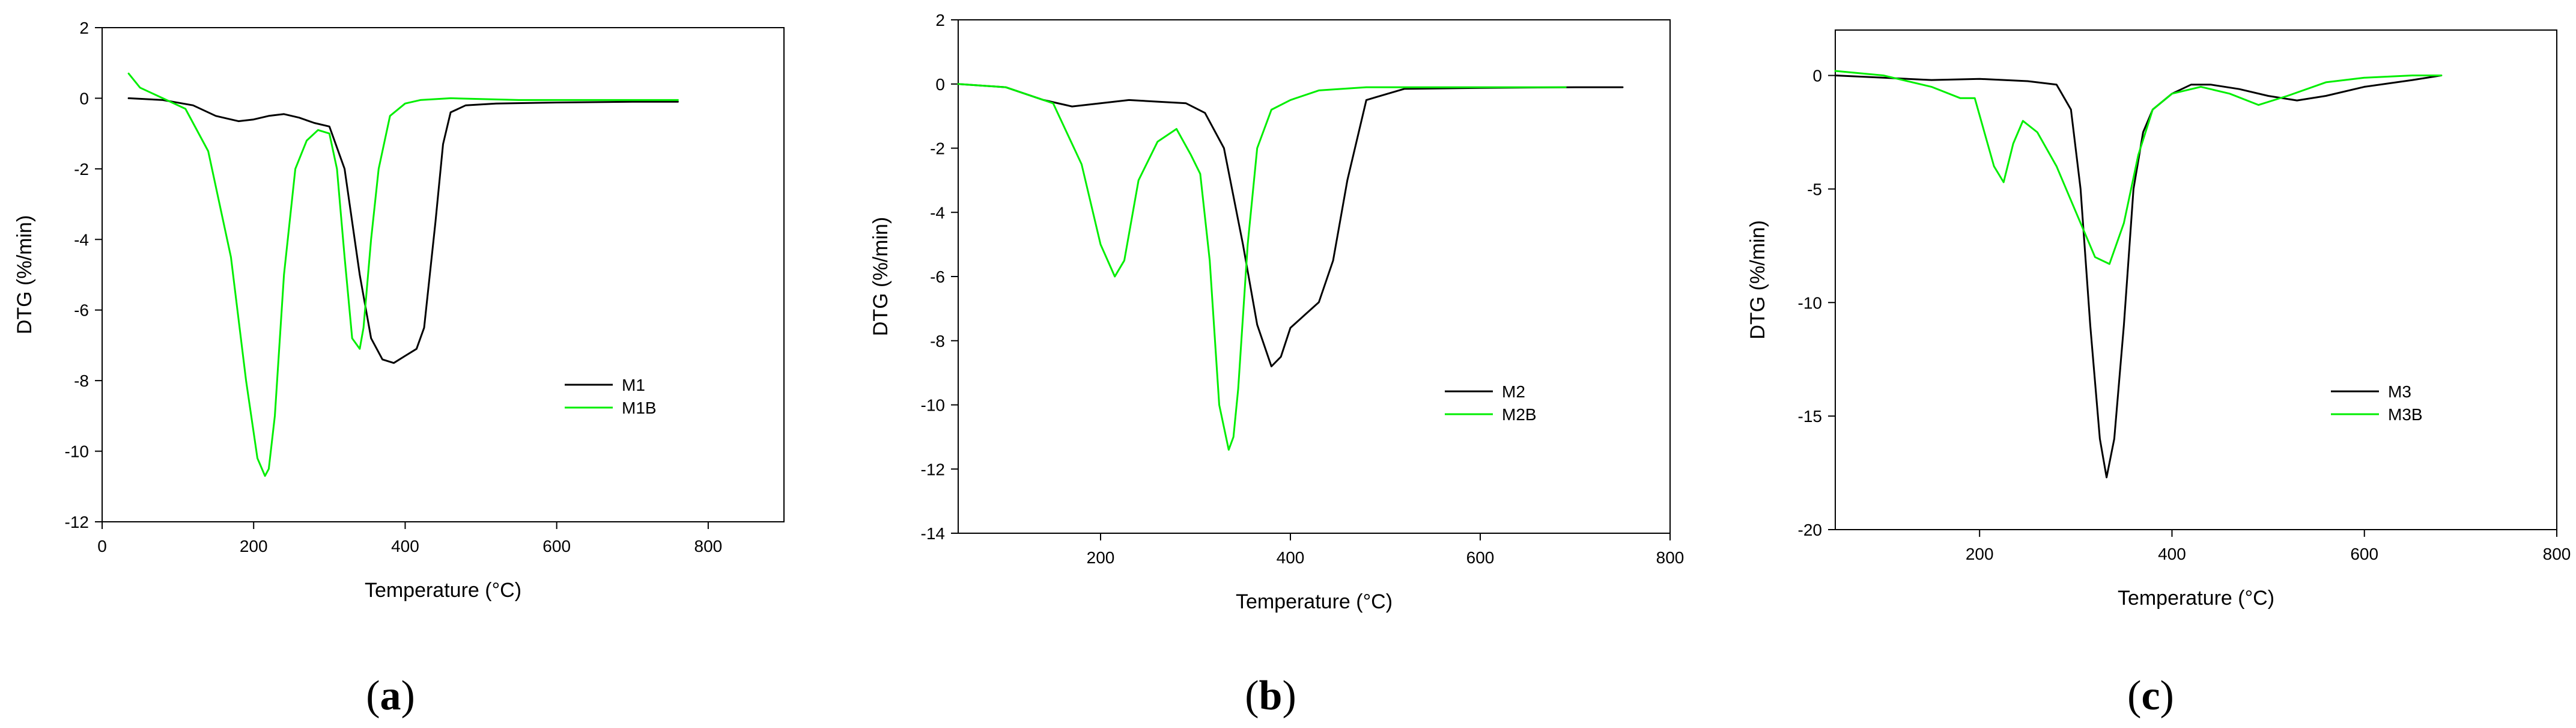 The width and height of the screenshot is (2576, 728). I want to click on series-line-M3, so click(2138, 277).